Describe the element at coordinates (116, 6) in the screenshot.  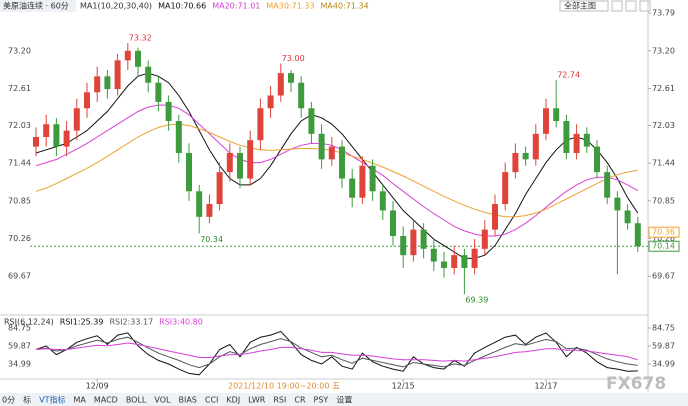
I see `legend-title: MA1(10,20,30,40)` at that location.